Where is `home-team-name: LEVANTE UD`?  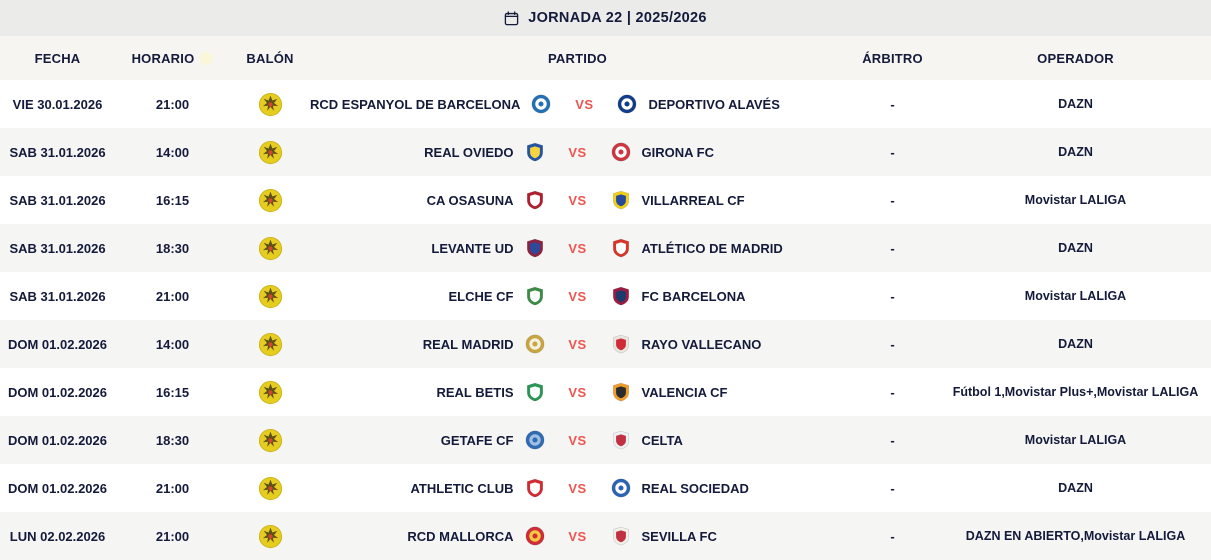
home-team-name: LEVANTE UD is located at coordinates (472, 248).